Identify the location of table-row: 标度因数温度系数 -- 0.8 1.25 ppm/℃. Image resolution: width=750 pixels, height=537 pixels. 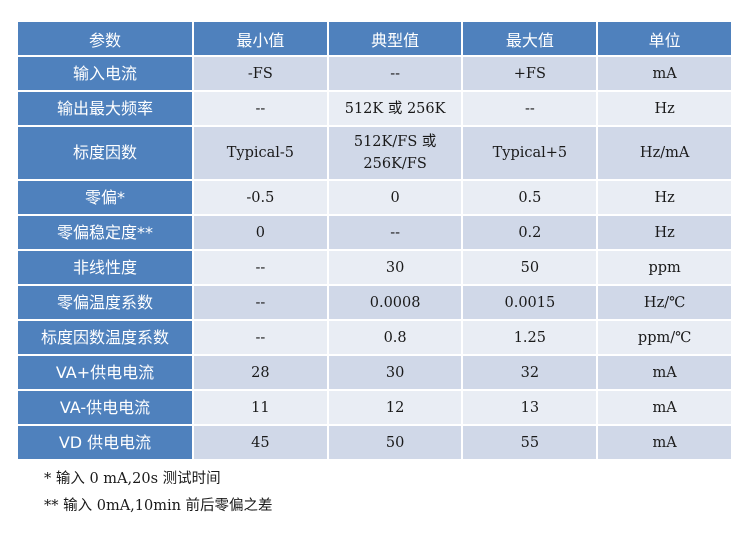
(374, 337).